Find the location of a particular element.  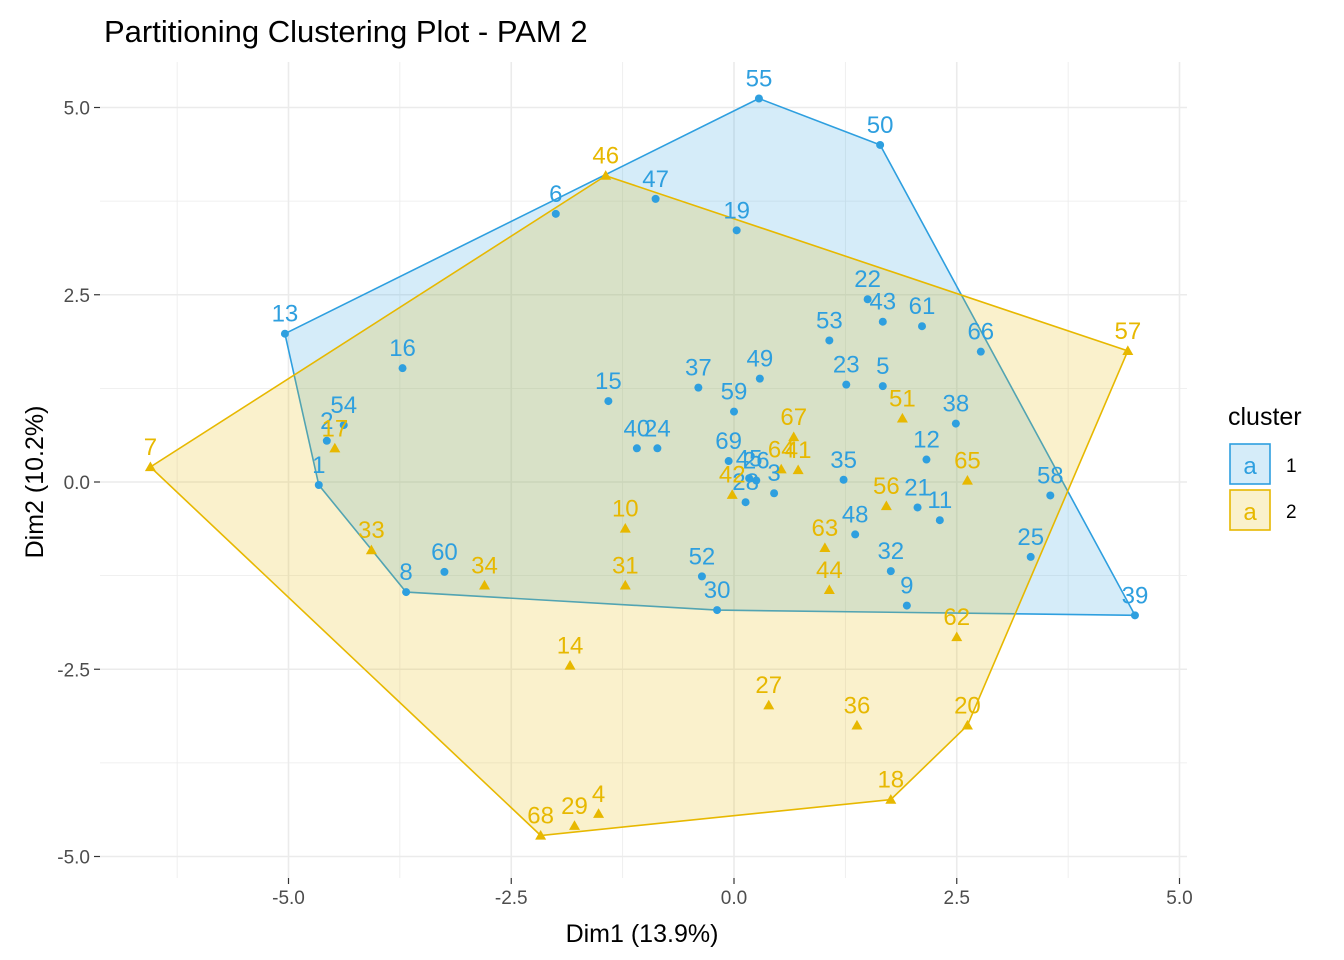

legend: cluster a 1 a 2 is located at coordinates (1265, 467).